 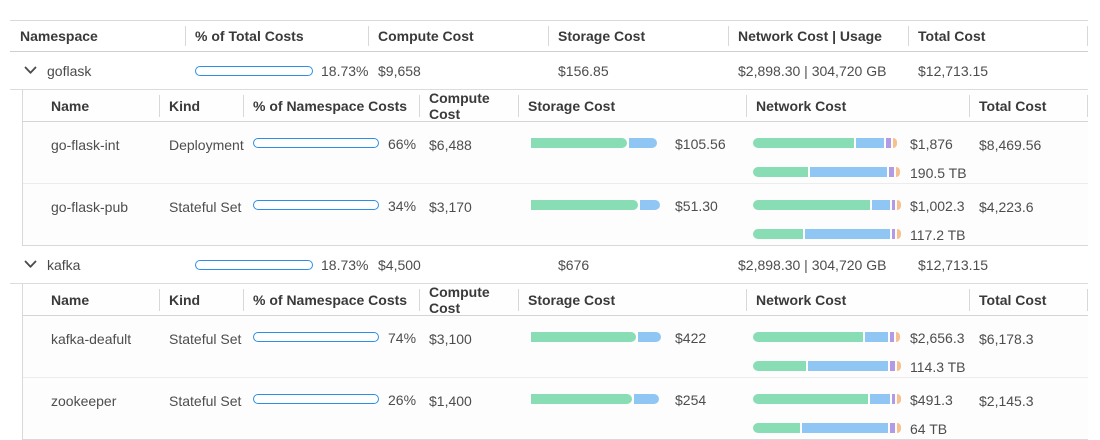 What do you see at coordinates (696, 206) in the screenshot?
I see `storage-cost-value: $51.30` at bounding box center [696, 206].